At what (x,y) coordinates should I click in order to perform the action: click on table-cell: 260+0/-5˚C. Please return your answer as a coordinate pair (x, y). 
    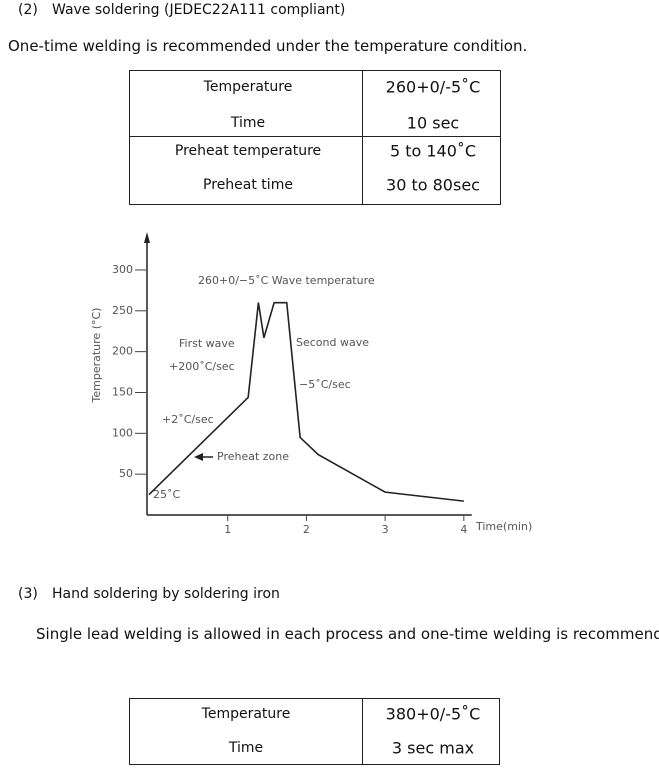
    Looking at the image, I should click on (433, 87).